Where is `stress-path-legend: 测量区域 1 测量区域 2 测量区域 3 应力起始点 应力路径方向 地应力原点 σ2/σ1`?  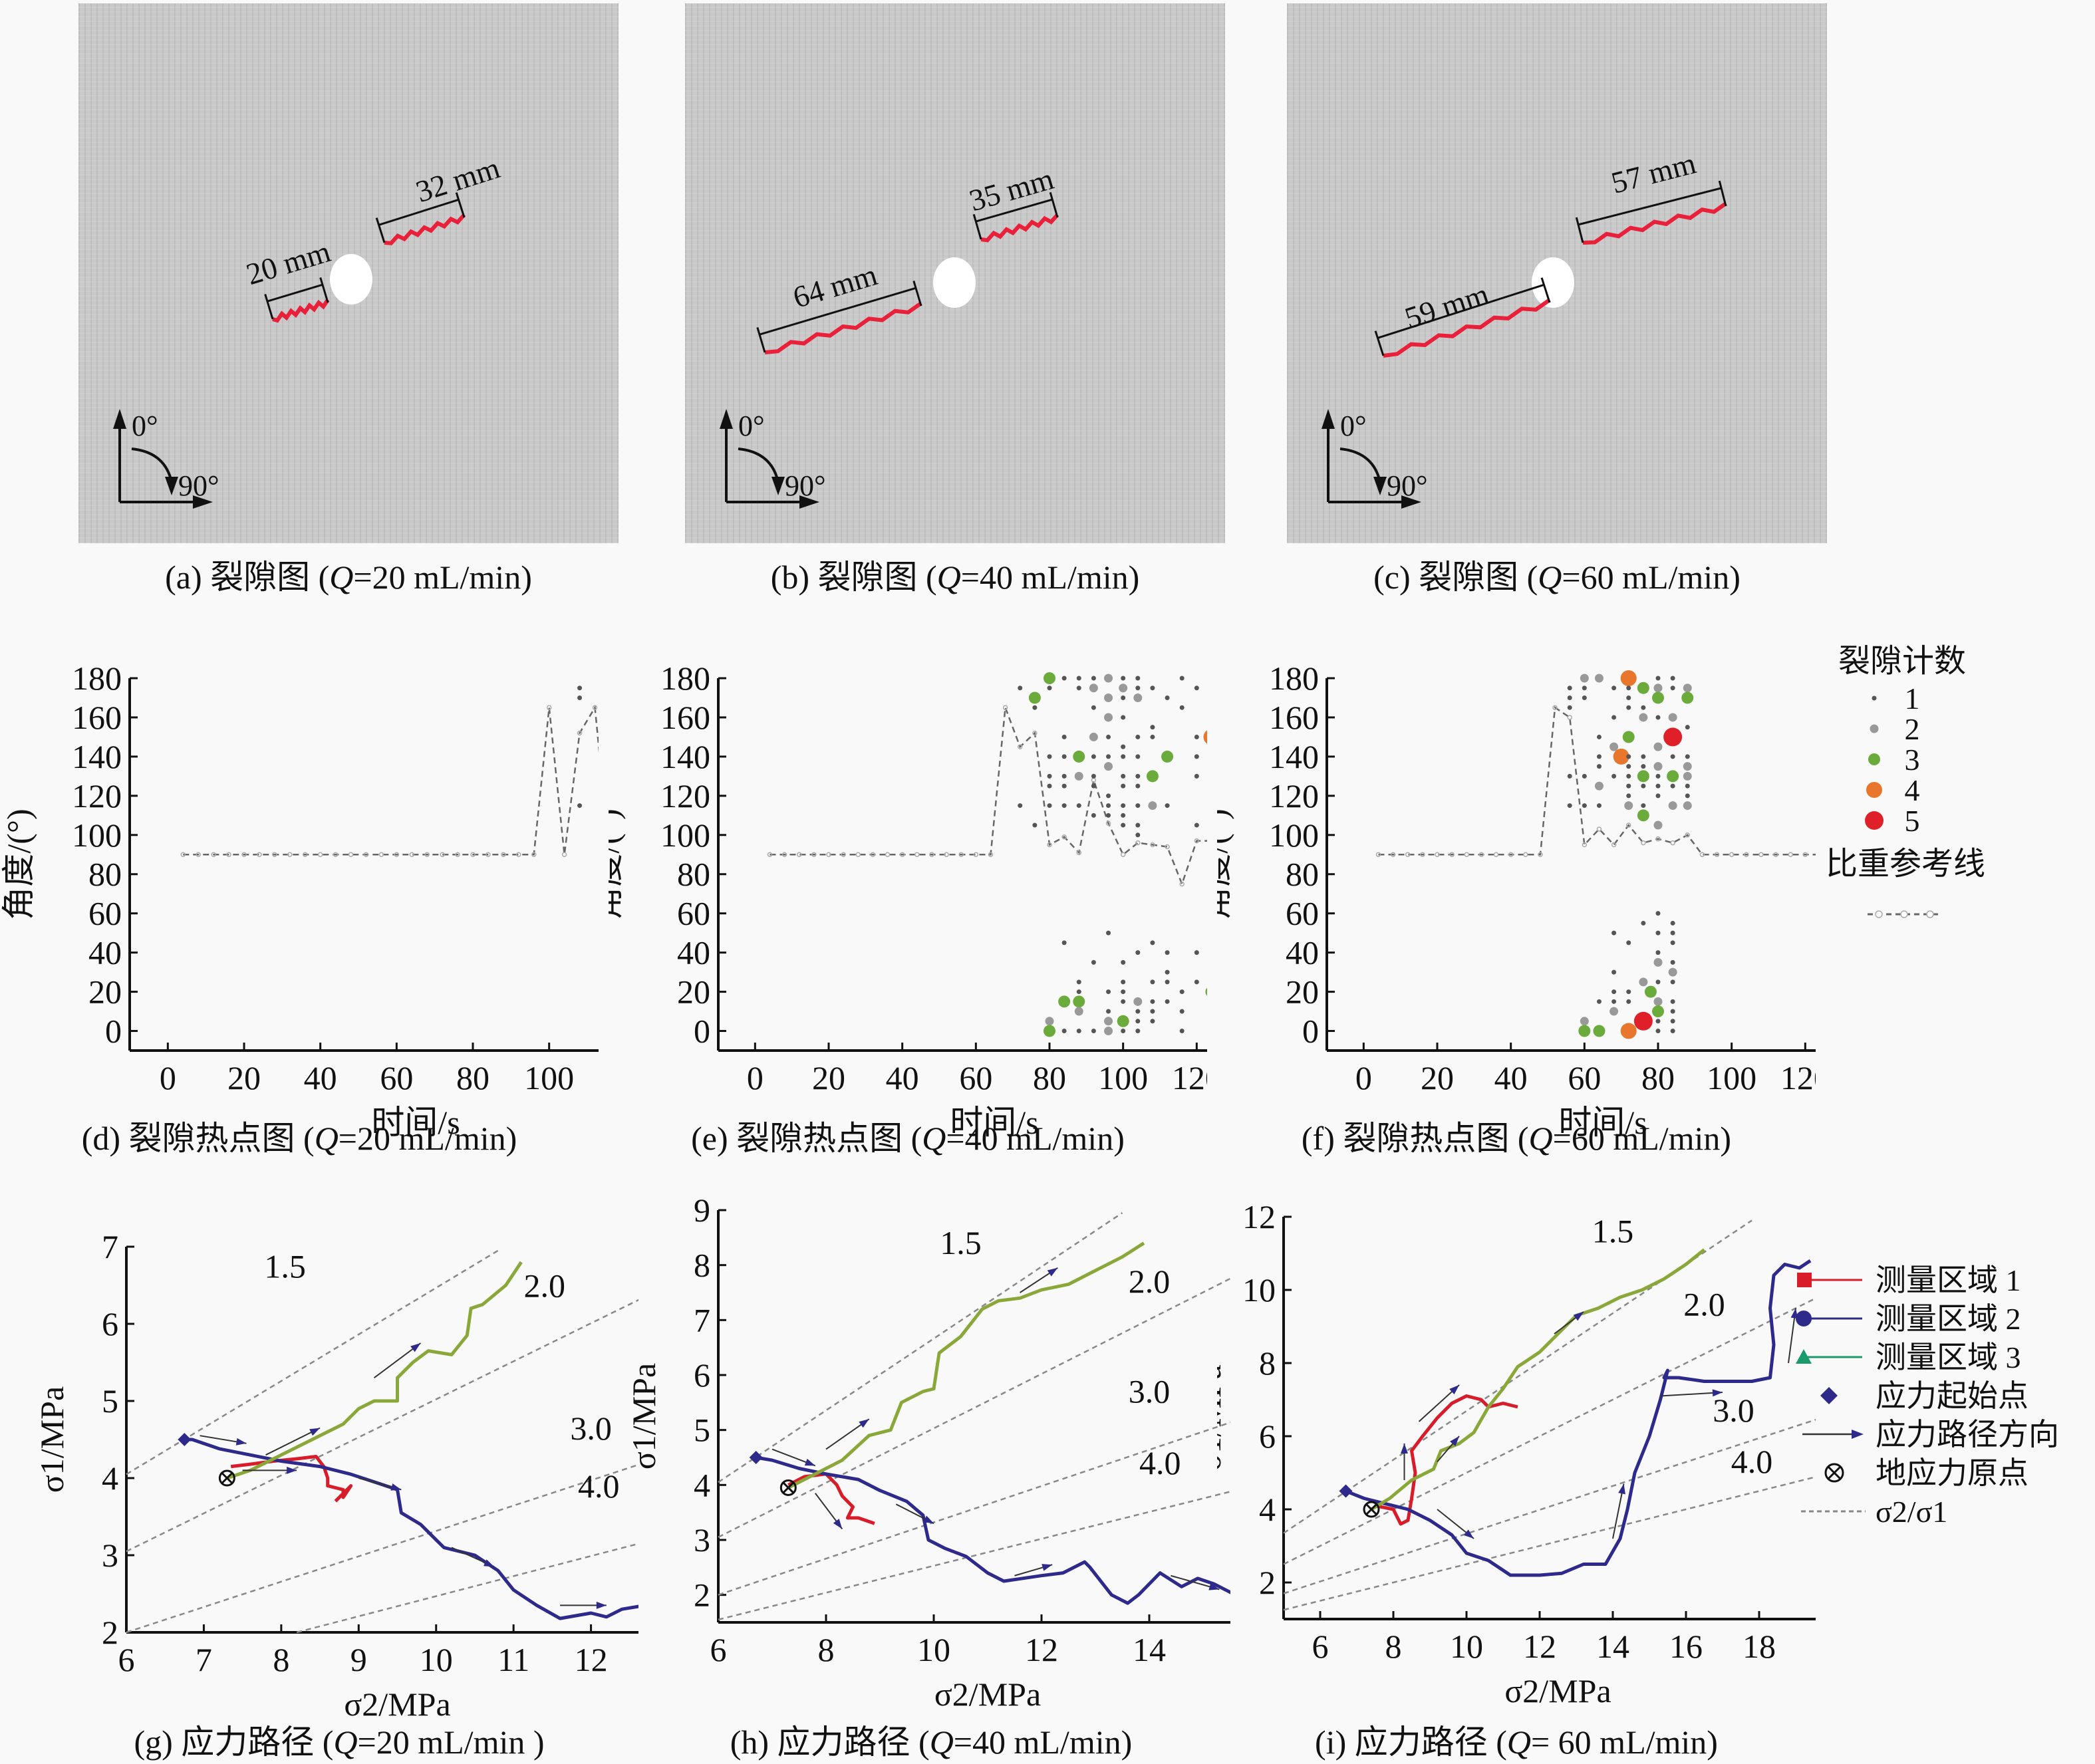
stress-path-legend: 测量区域 1 测量区域 2 测量区域 3 应力起始点 应力路径方向 地应力原点 σ2/σ1 is located at coordinates (1942, 1396).